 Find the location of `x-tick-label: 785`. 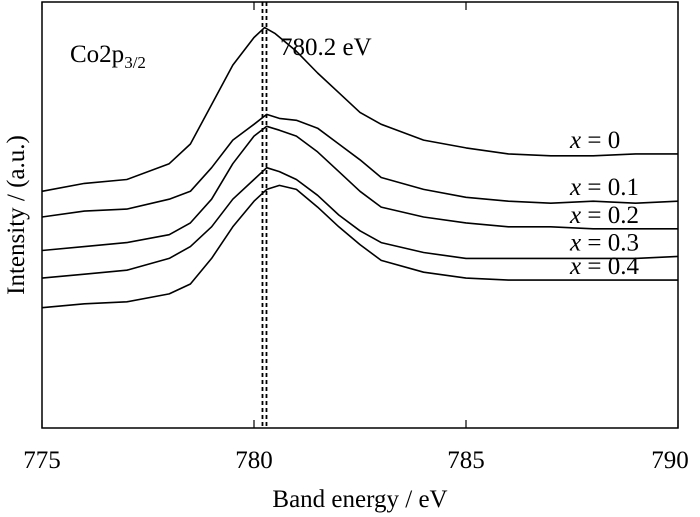

x-tick-label: 785 is located at coordinates (466, 460).